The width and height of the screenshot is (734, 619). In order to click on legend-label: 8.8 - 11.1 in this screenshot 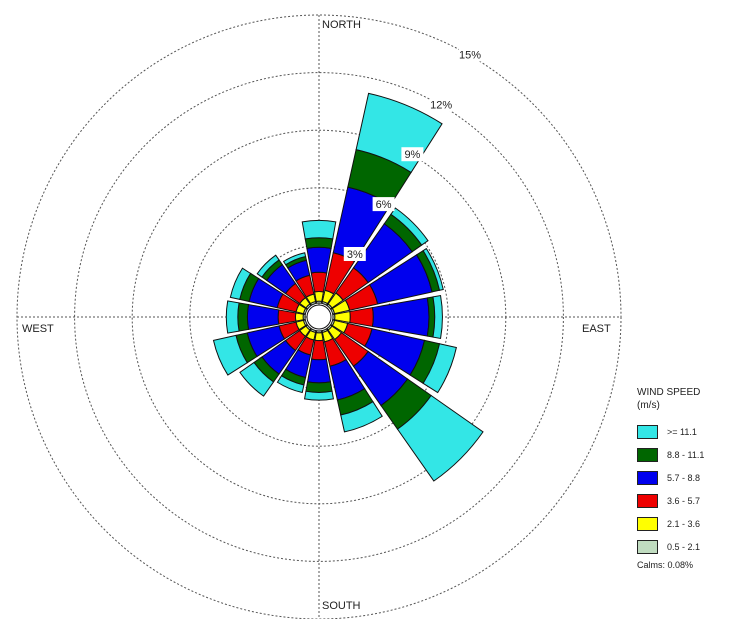, I will do `click(686, 454)`.